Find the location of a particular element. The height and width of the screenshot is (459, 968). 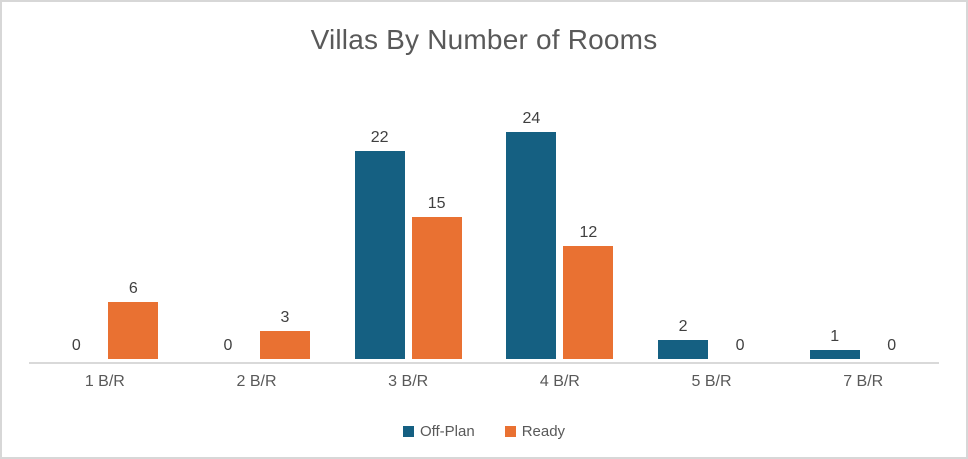

bar-slot-ready-7-b-r: 0 is located at coordinates (892, 348).